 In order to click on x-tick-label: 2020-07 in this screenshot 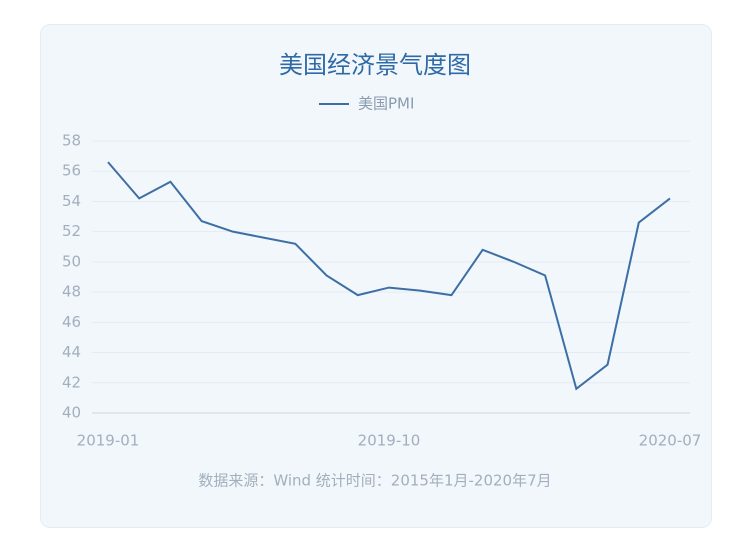, I will do `click(670, 441)`.